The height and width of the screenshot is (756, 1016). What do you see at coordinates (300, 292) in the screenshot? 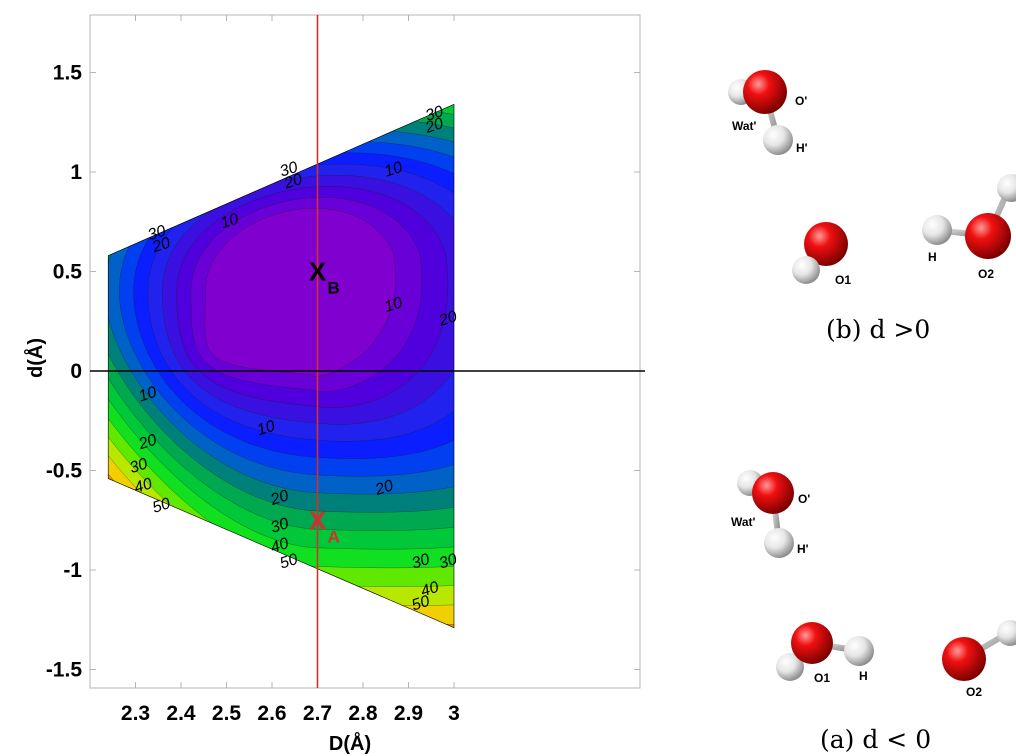
I see `contour-band` at bounding box center [300, 292].